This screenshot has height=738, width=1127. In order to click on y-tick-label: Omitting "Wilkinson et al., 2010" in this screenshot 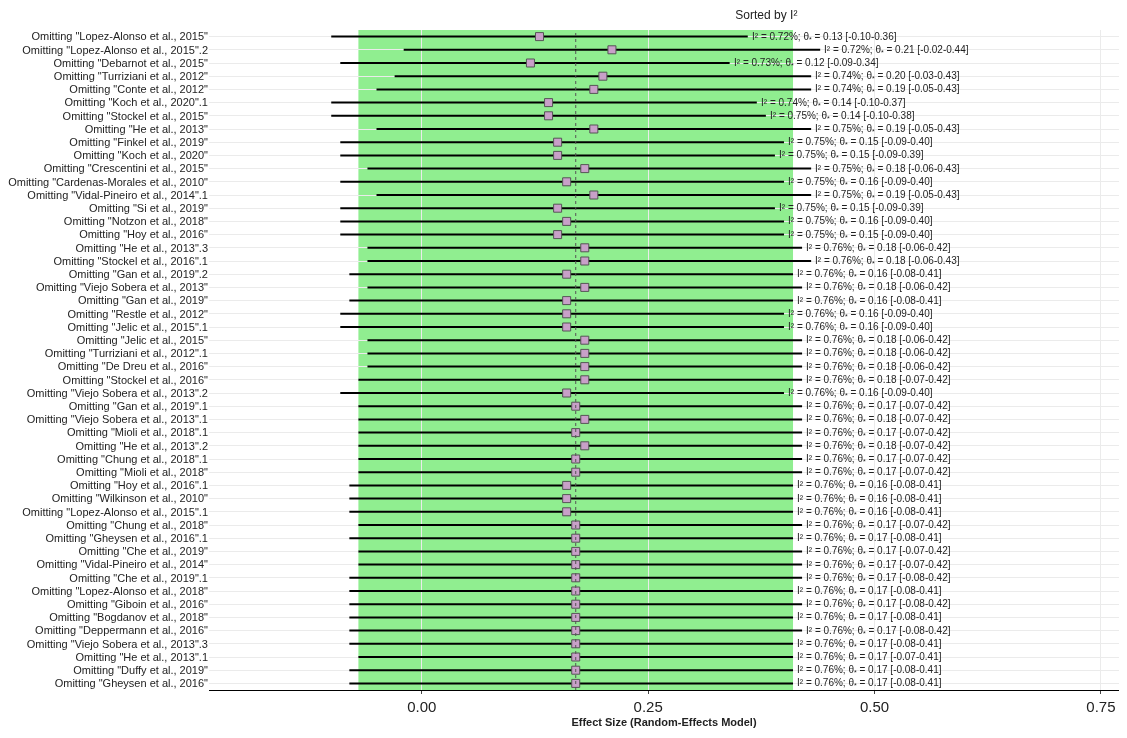, I will do `click(130, 498)`.